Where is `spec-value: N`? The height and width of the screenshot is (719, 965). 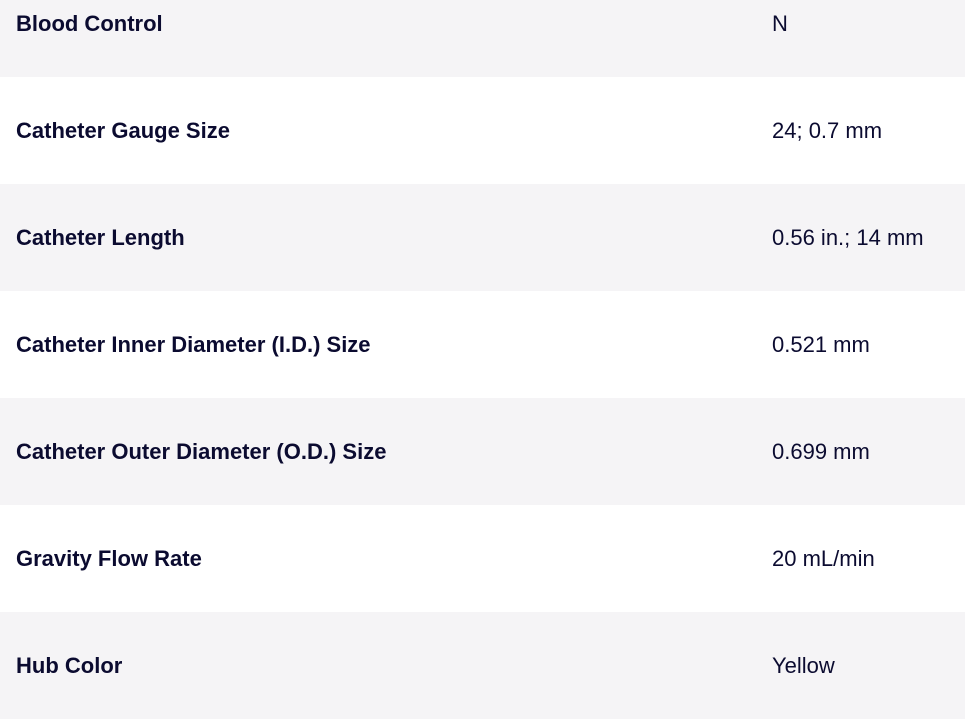
spec-value: N is located at coordinates (780, 23).